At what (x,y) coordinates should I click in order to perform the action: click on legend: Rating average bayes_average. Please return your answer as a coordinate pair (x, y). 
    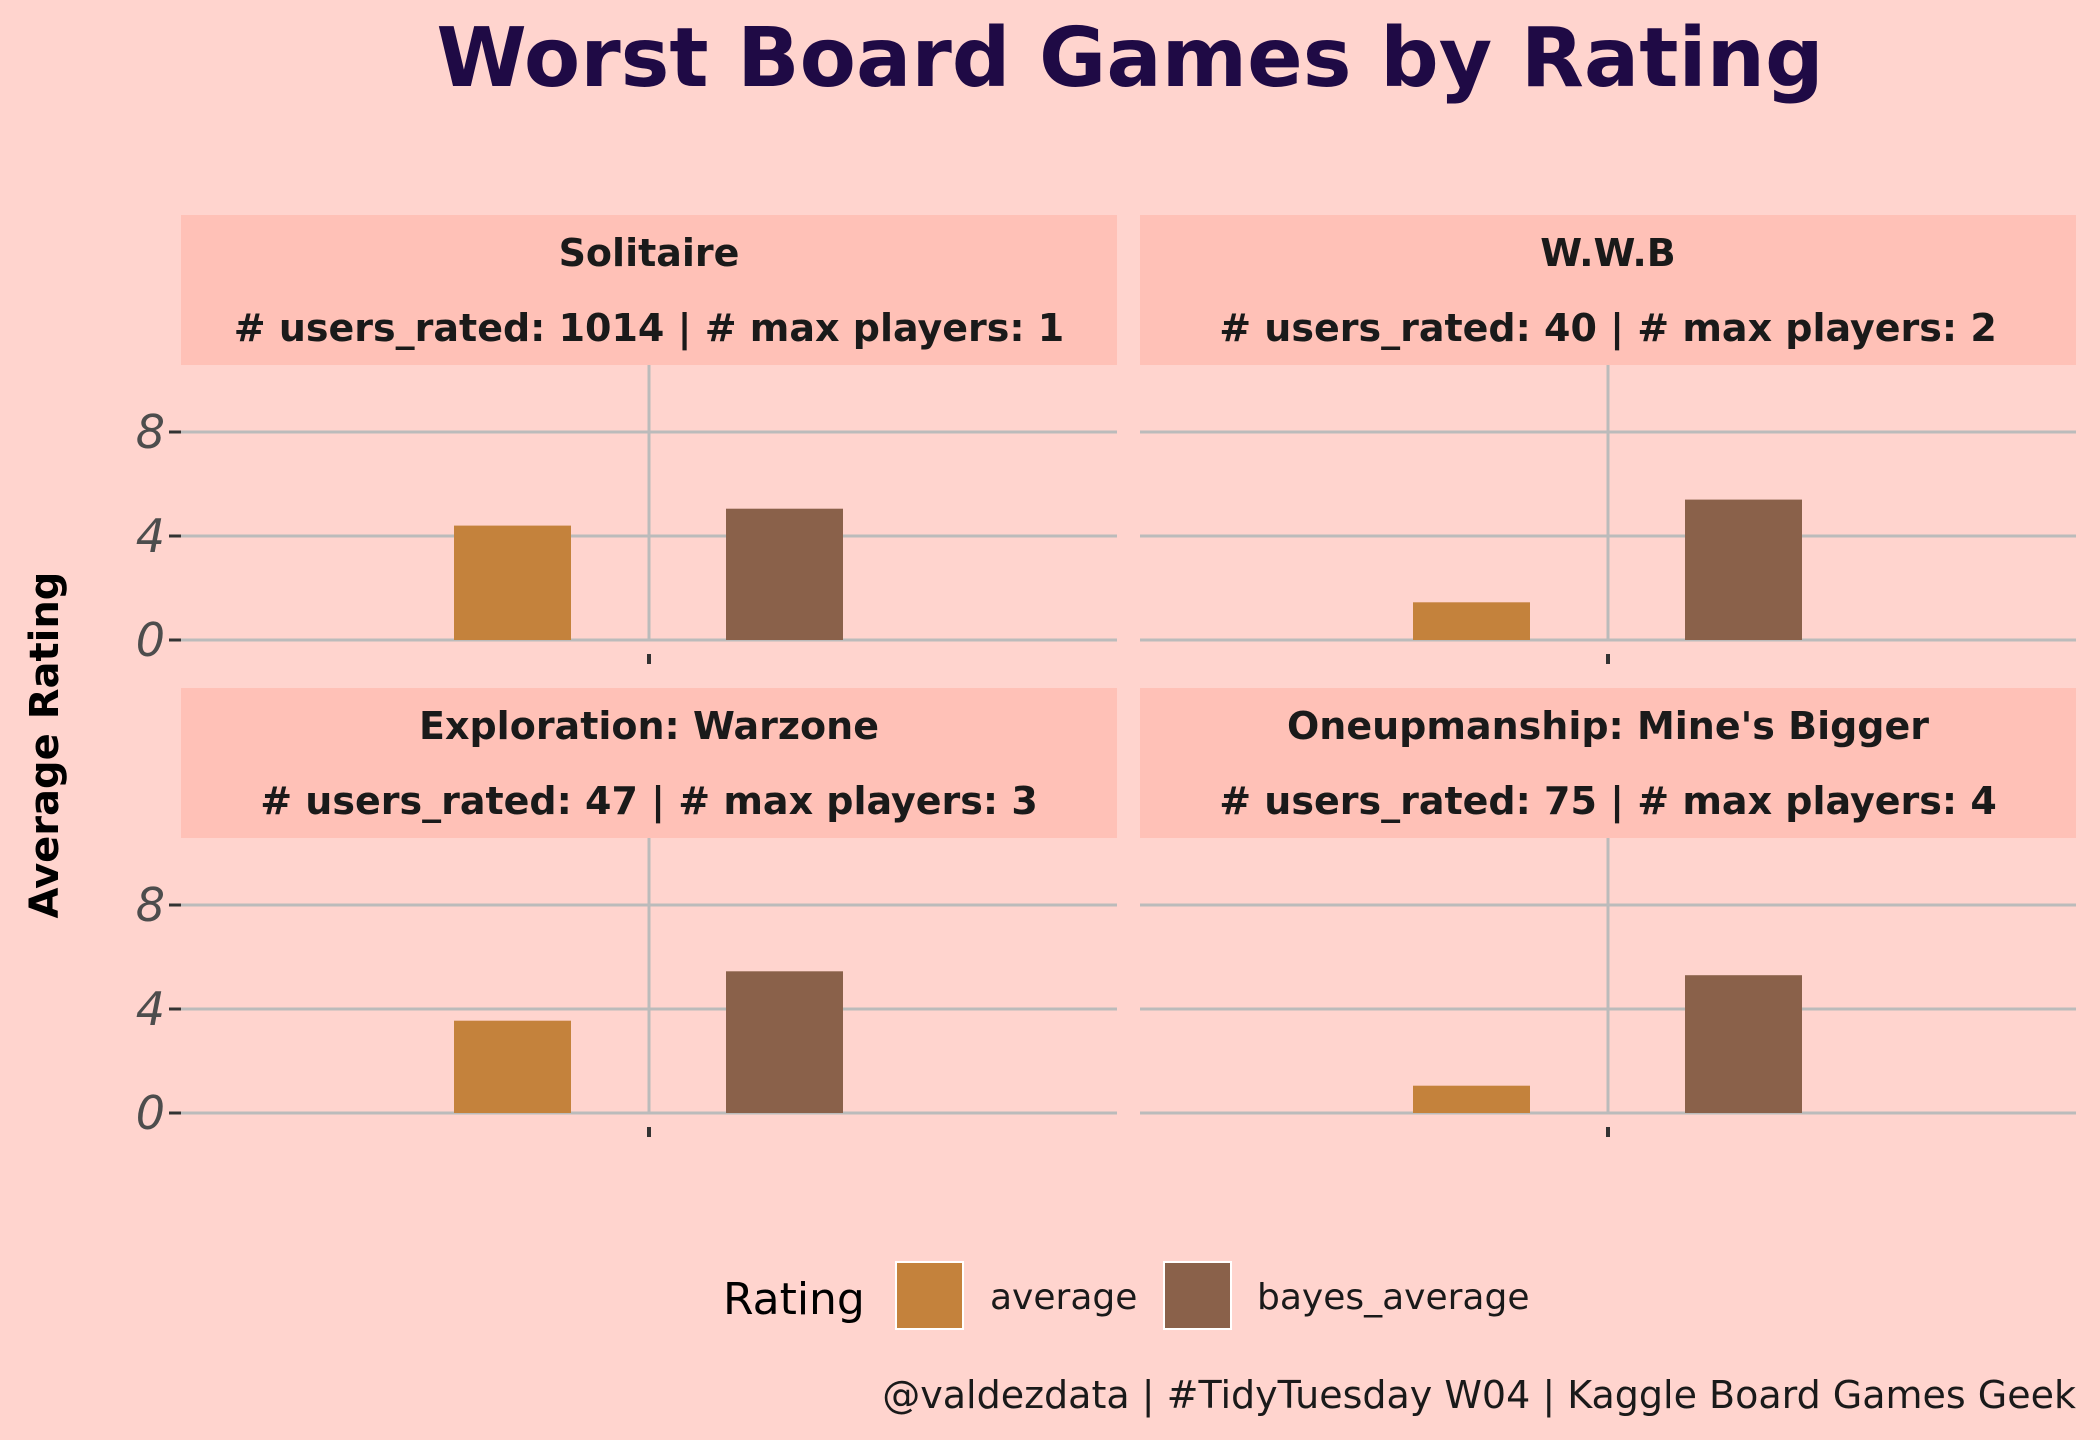
    Looking at the image, I should click on (1126, 1295).